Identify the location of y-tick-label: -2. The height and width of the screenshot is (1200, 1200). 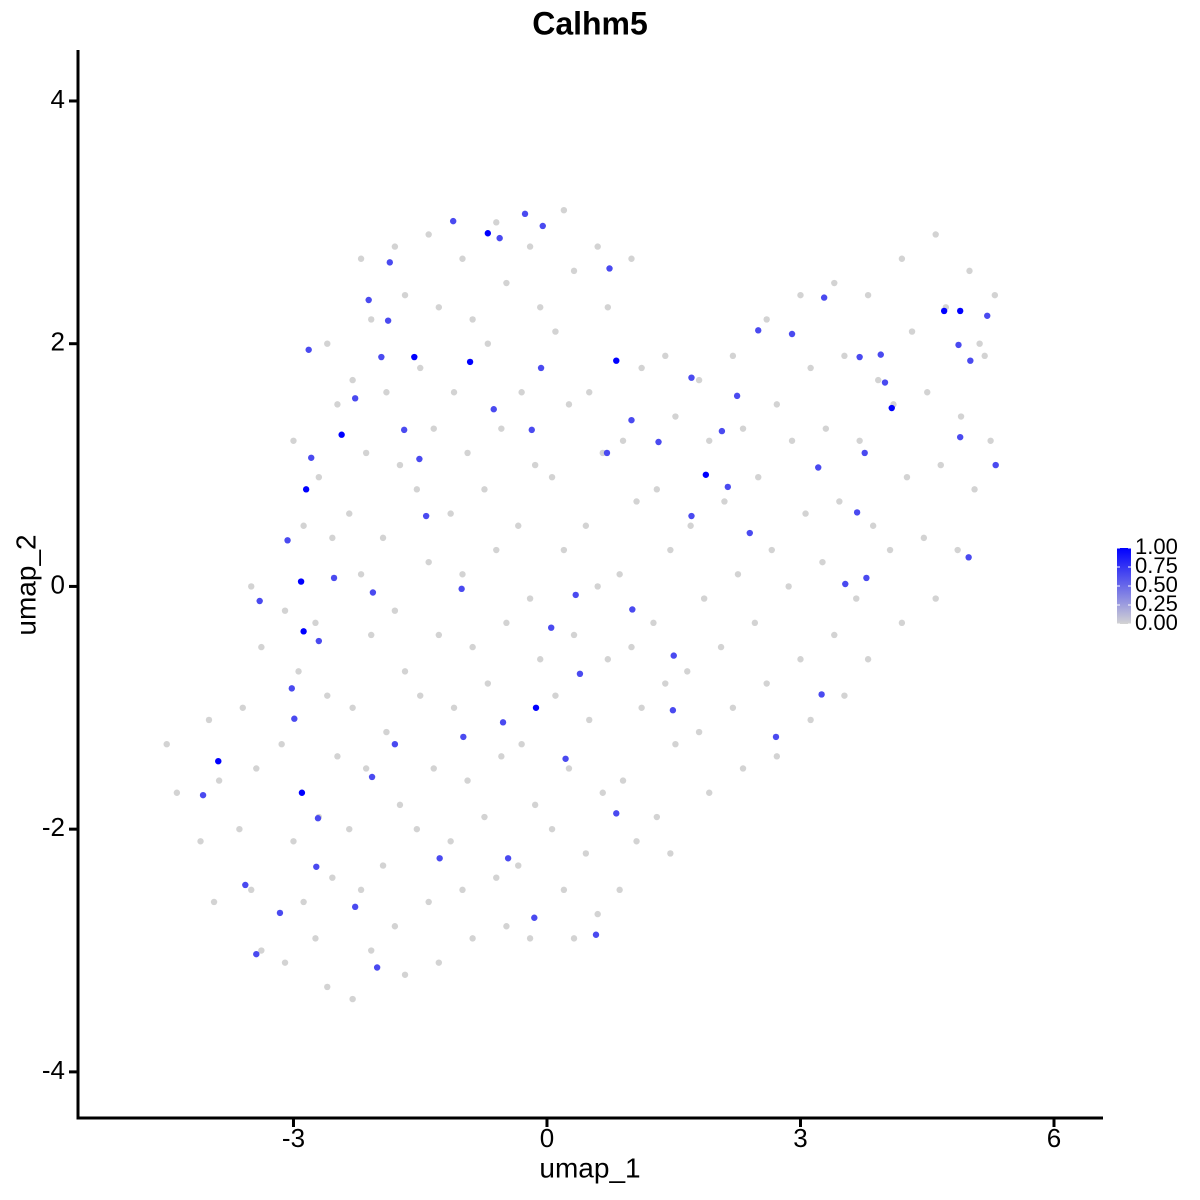
(53, 827).